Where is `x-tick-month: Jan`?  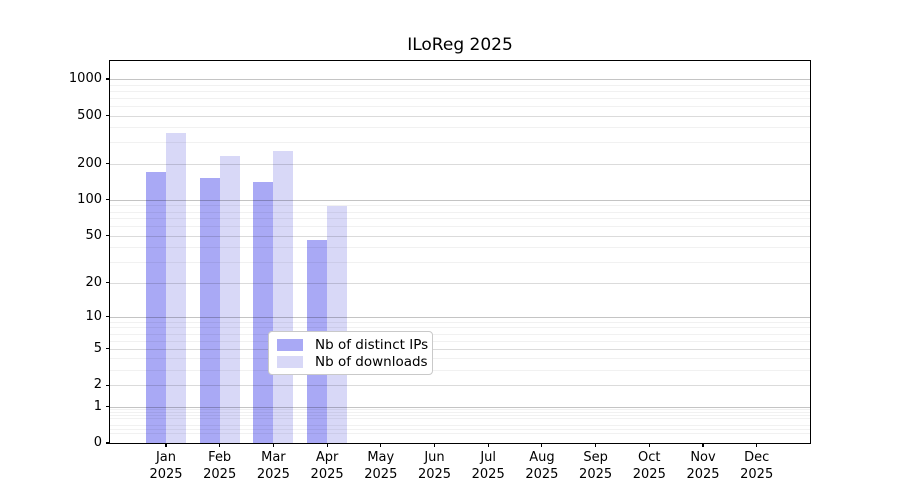
x-tick-month: Jan is located at coordinates (166, 457).